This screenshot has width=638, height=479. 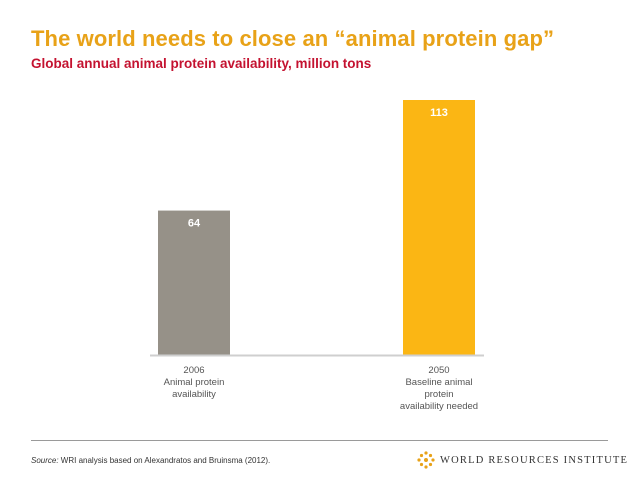 I want to click on footer-divider, so click(x=319, y=440).